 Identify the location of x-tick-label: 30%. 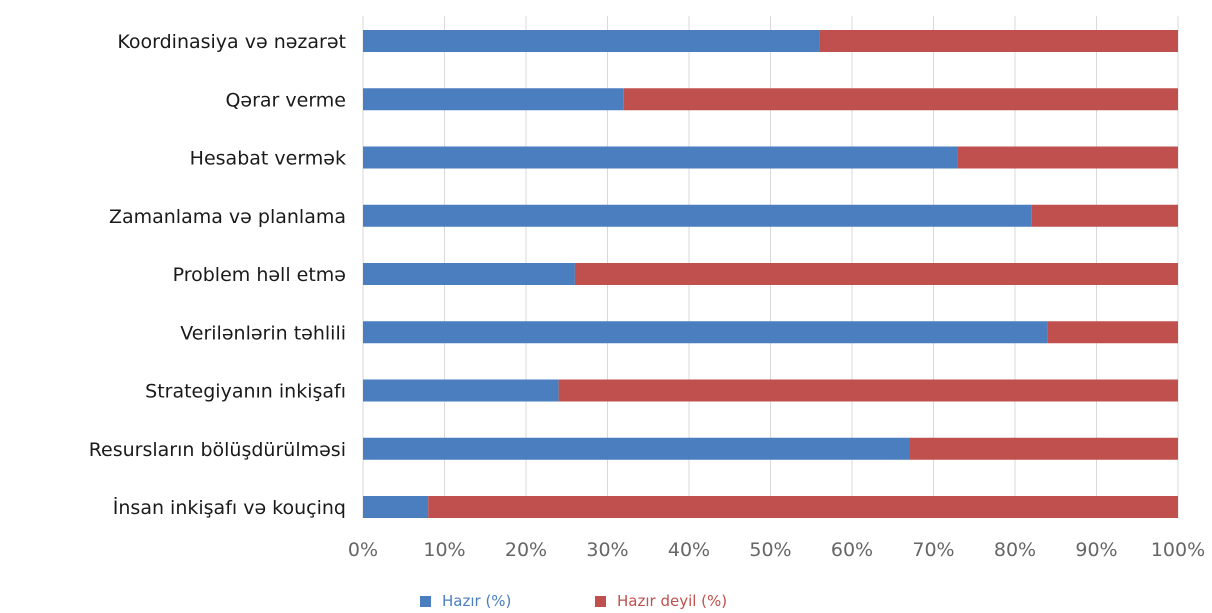
(607, 550).